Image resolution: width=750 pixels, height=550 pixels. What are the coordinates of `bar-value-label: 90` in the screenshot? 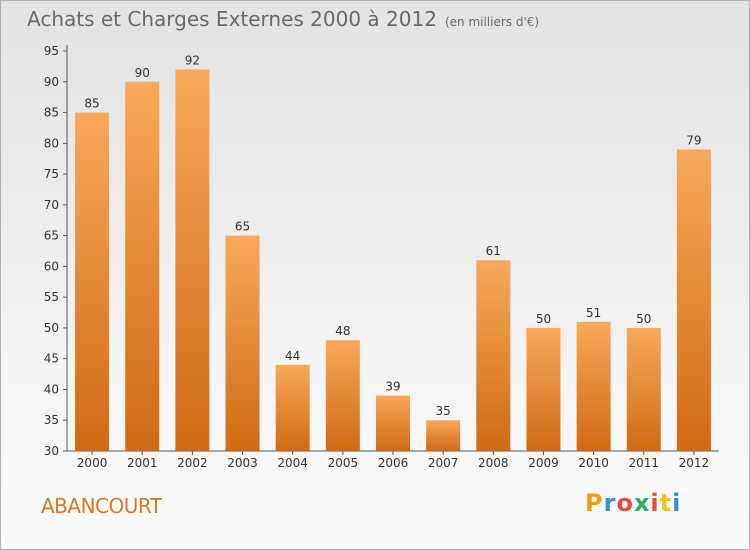 It's located at (142, 73).